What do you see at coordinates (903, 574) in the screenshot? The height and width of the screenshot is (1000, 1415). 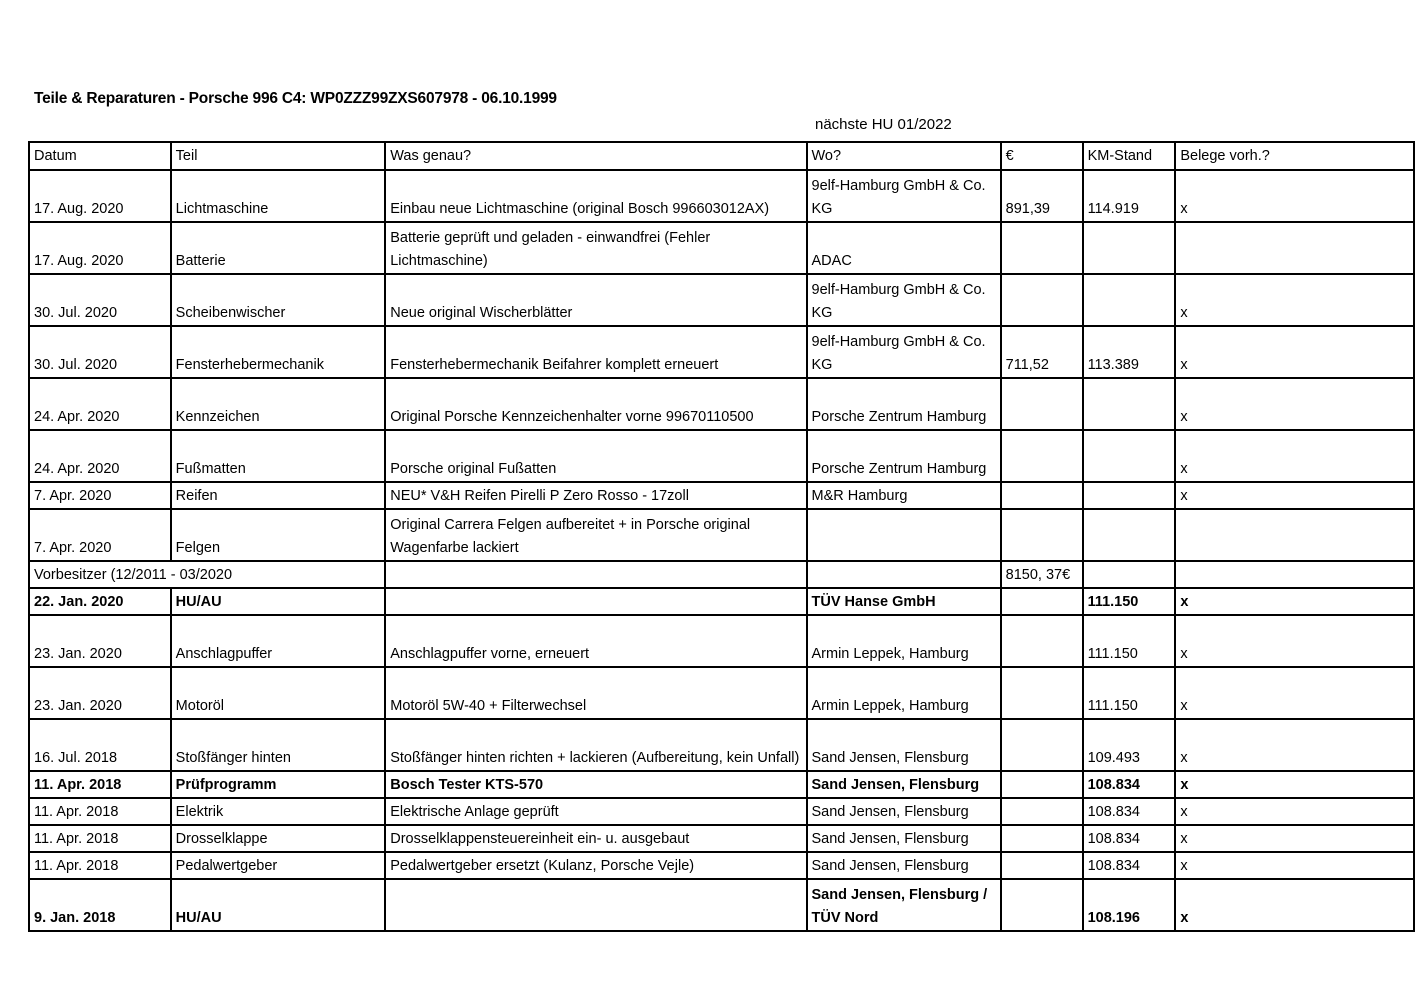 I see `previous-owner-wo-cell` at bounding box center [903, 574].